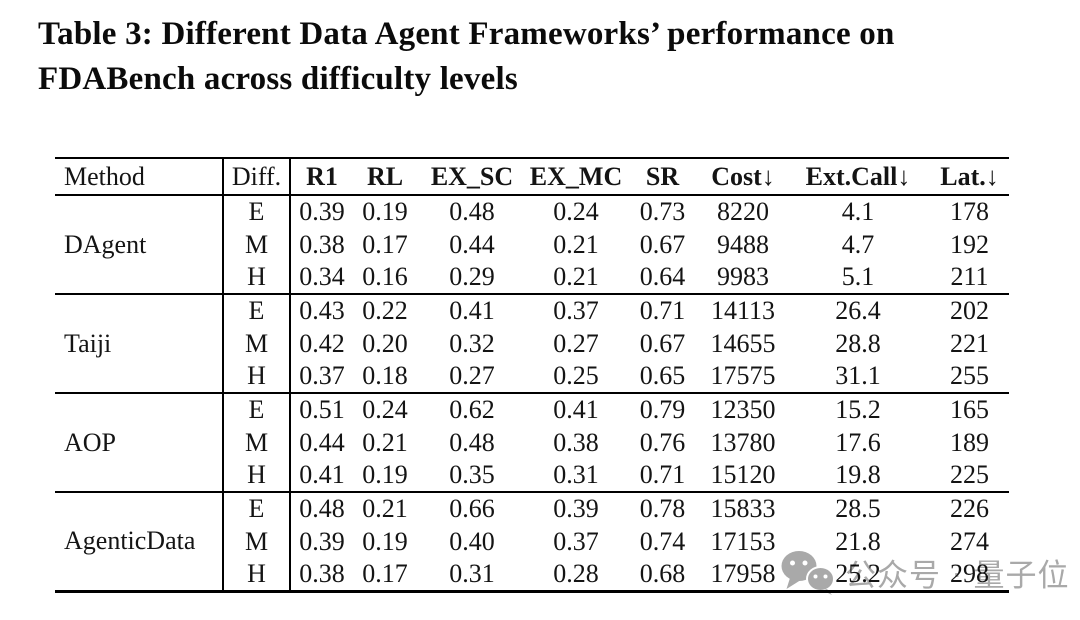 This screenshot has height=620, width=1080. Describe the element at coordinates (385, 177) in the screenshot. I see `header-rl: RL` at that location.